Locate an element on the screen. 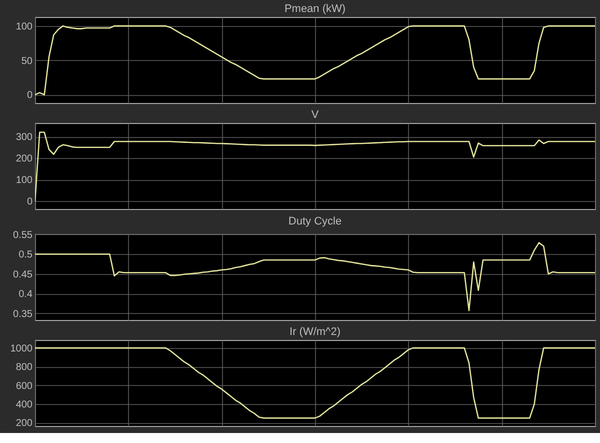 Image resolution: width=600 pixels, height=443 pixels. chart-title: Ir (W/m^2) is located at coordinates (315, 332).